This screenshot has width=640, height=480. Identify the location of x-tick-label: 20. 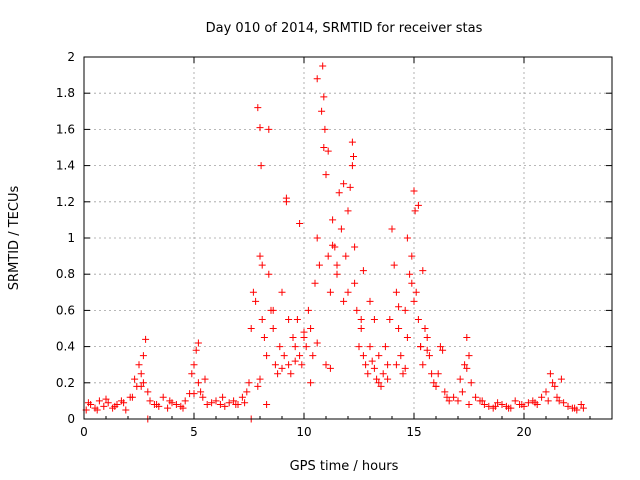
(523, 432).